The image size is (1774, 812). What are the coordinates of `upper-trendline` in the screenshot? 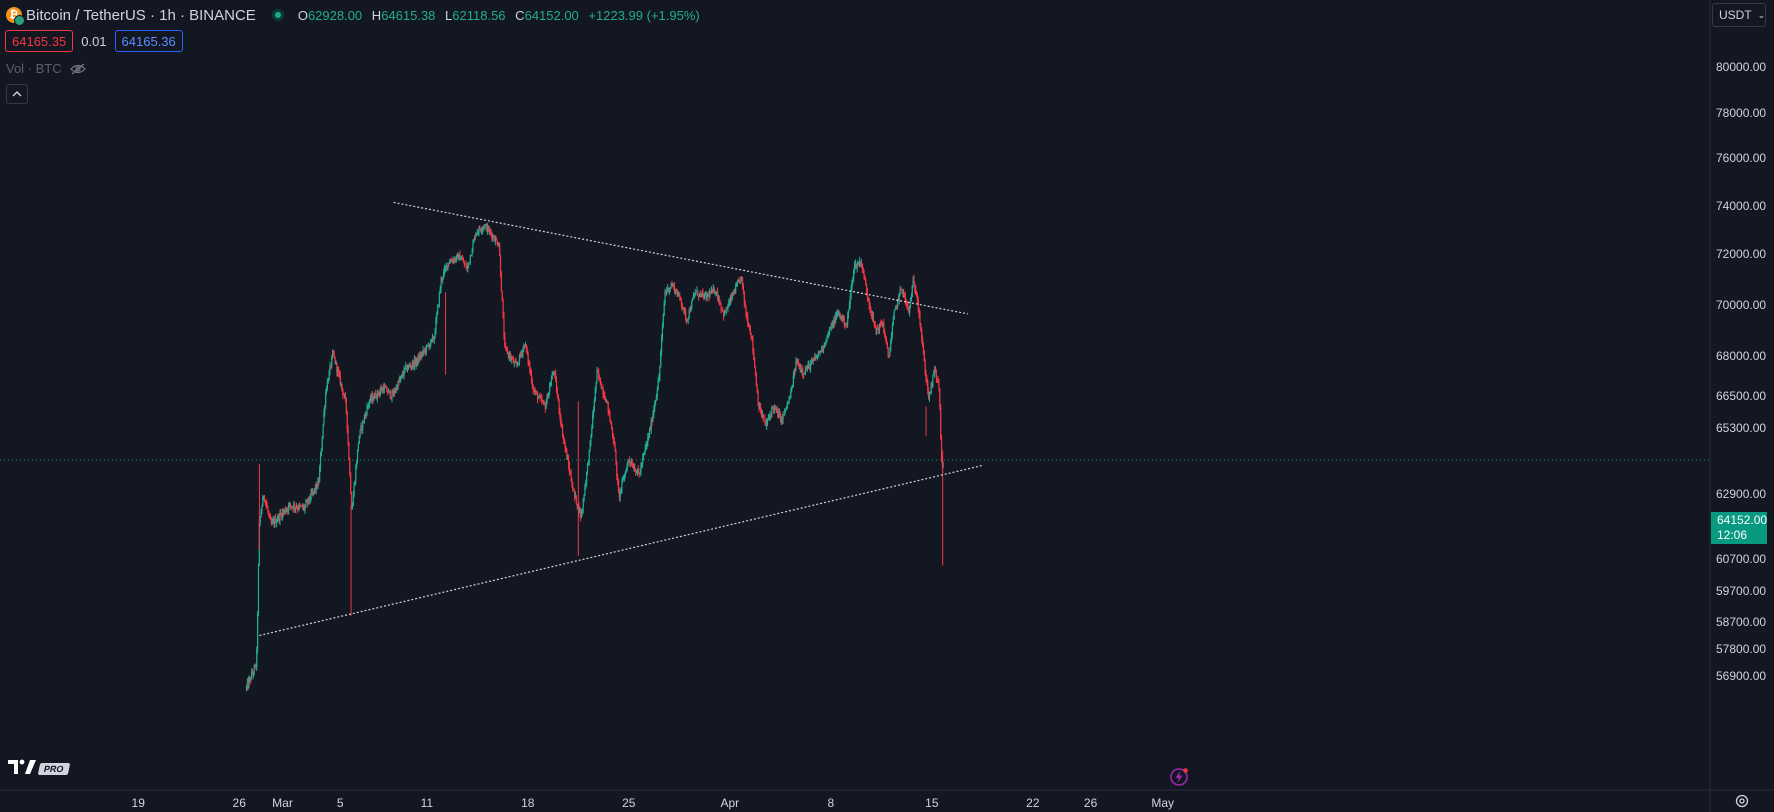 It's located at (681, 258).